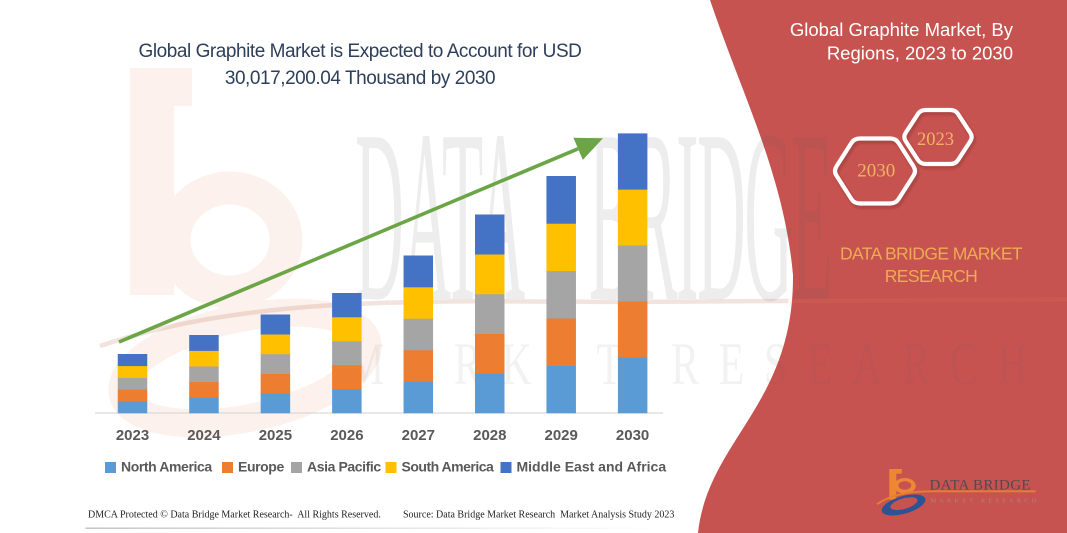 This screenshot has width=1067, height=533. Describe the element at coordinates (360, 78) in the screenshot. I see `svg-text: 30,017,200.04 Thousand by 2030` at that location.